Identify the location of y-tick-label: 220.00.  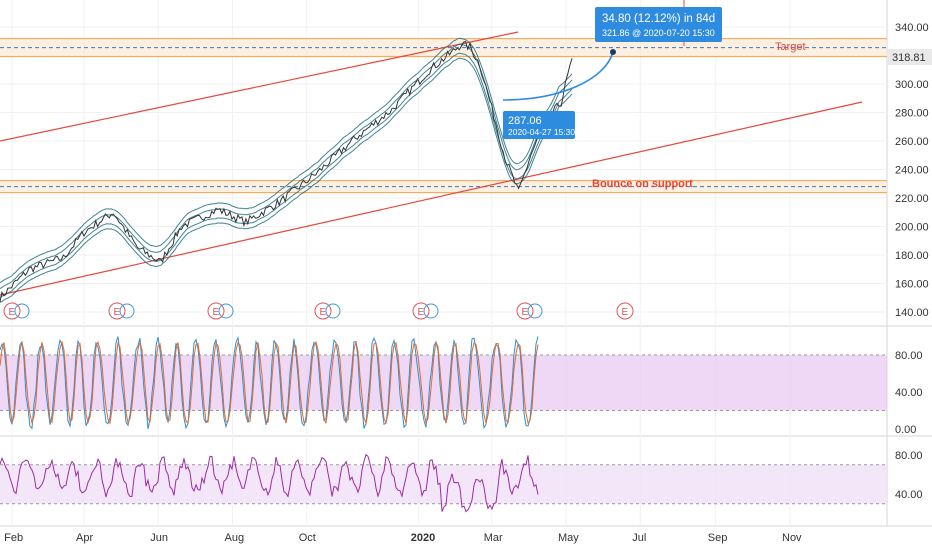
(912, 199).